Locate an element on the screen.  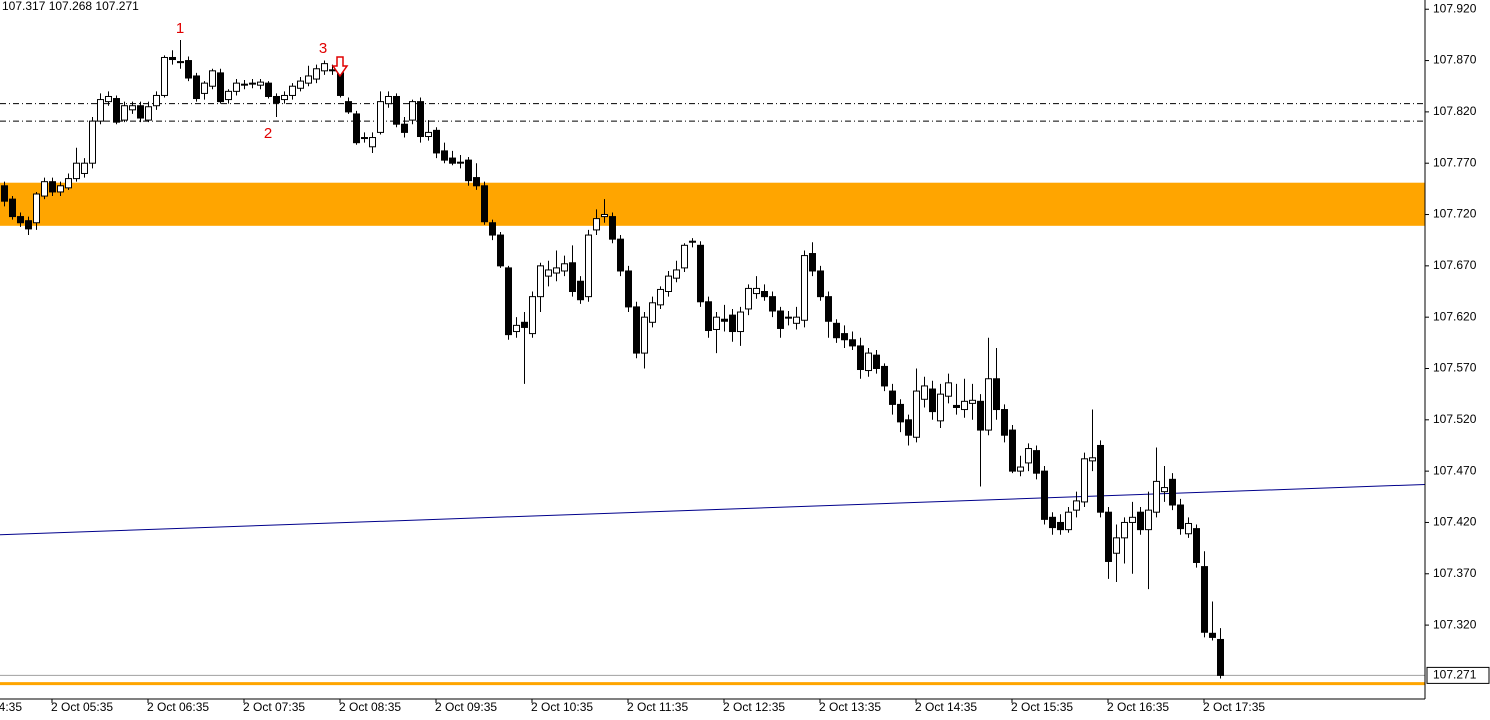
x-tick-label: 2 Oct 17:35 is located at coordinates (1234, 707).